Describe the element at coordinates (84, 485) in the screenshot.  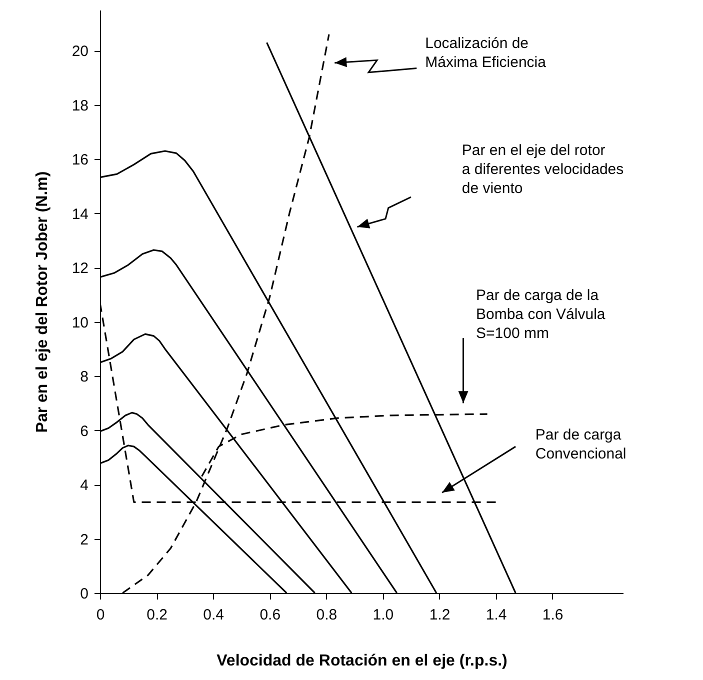
I see `y-tick-label: 4` at that location.